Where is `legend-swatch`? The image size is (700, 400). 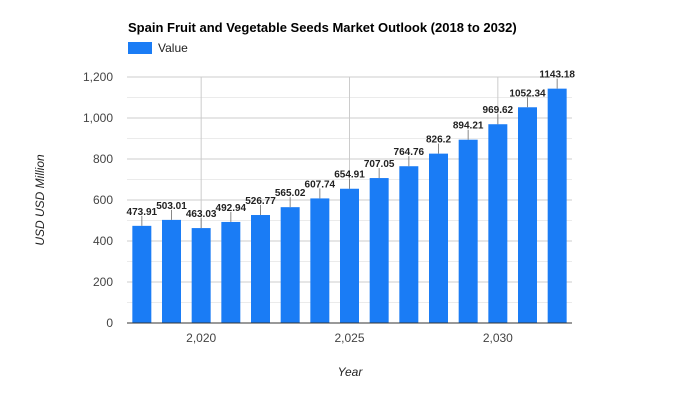 legend-swatch is located at coordinates (140, 48).